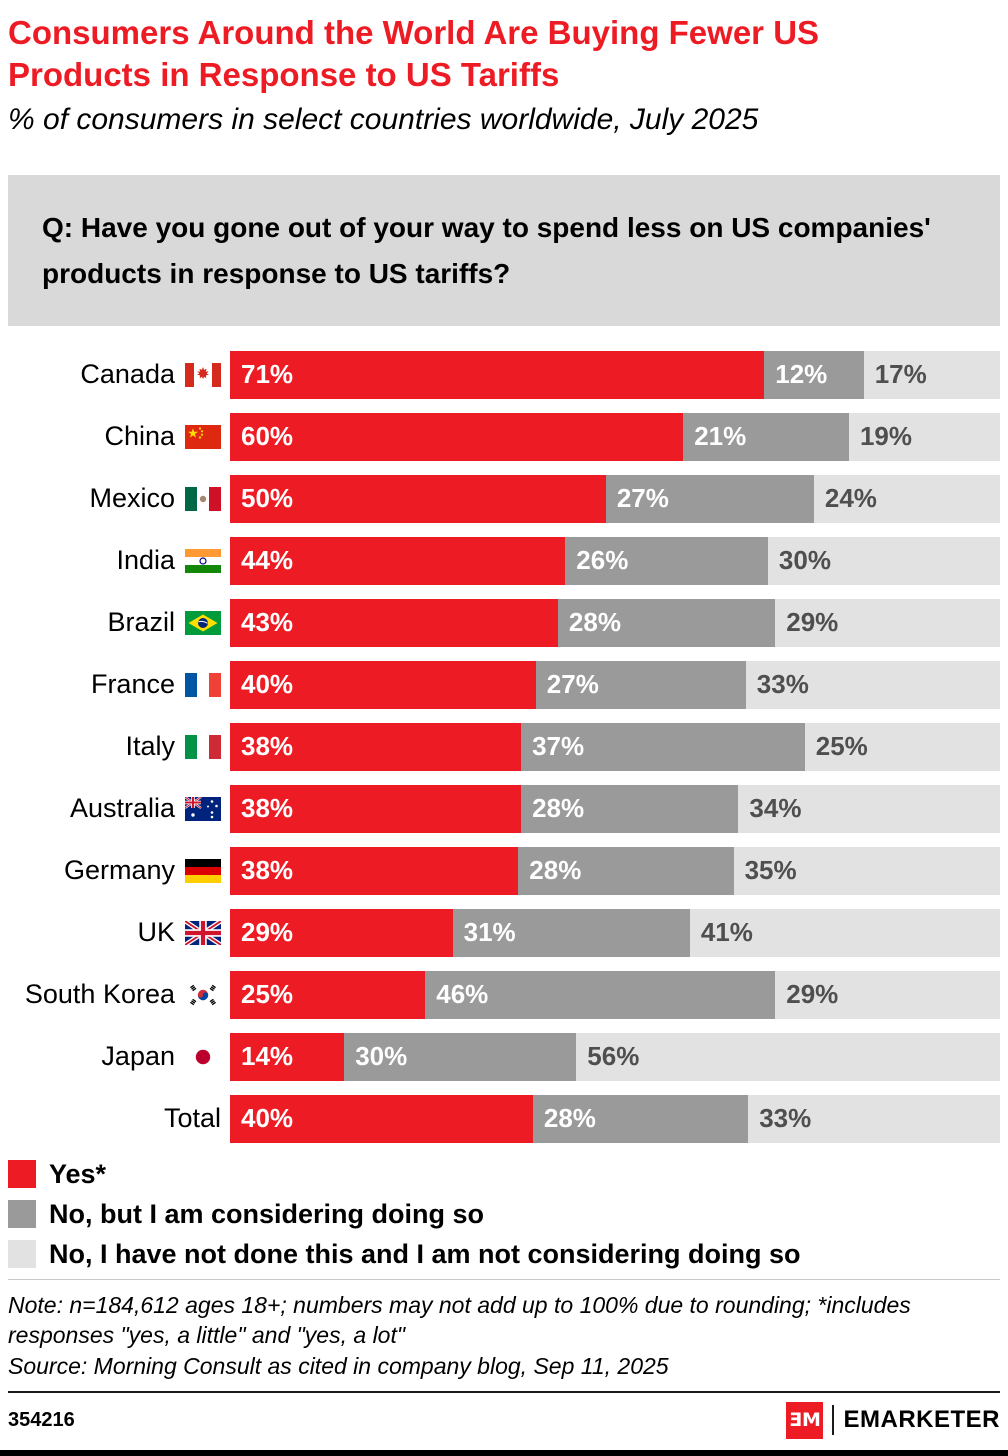 This screenshot has height=1456, width=1008. I want to click on italy-flag-icon, so click(203, 746).